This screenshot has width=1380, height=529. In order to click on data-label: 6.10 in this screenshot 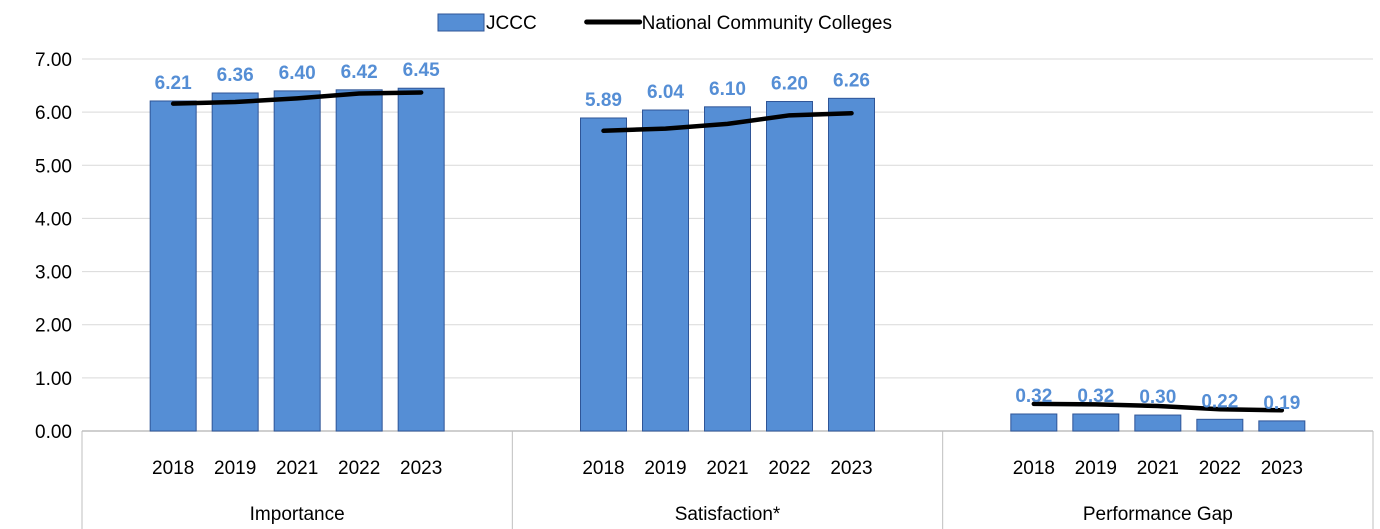, I will do `click(727, 89)`.